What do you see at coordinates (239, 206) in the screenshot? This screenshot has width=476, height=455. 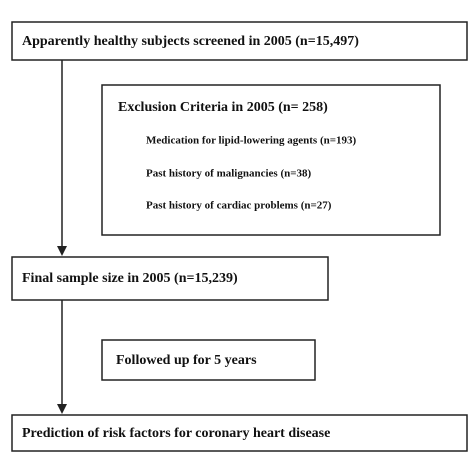 I see `exclusion-item: Past history of cardiac problems (n=27)` at bounding box center [239, 206].